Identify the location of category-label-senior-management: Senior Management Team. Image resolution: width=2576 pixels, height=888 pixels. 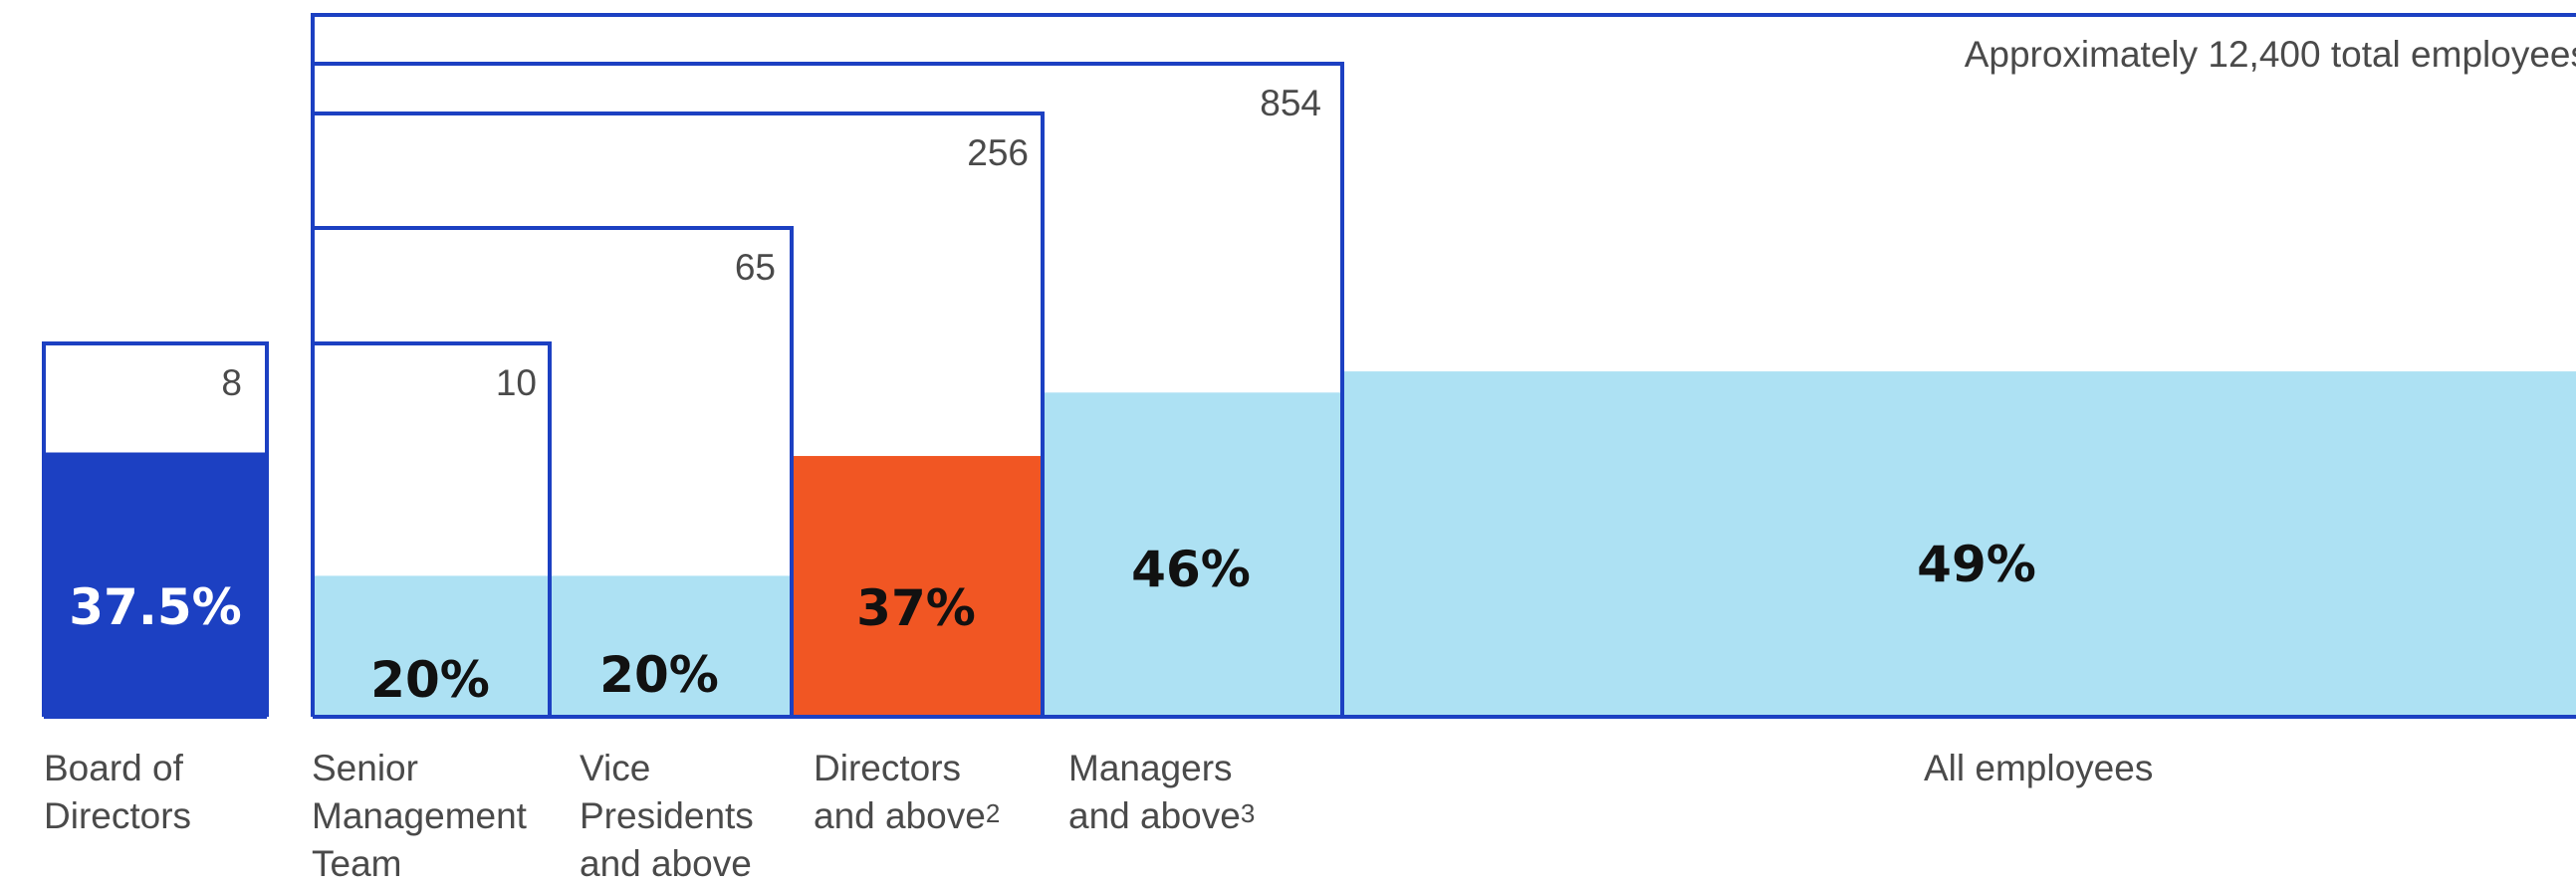
(419, 816).